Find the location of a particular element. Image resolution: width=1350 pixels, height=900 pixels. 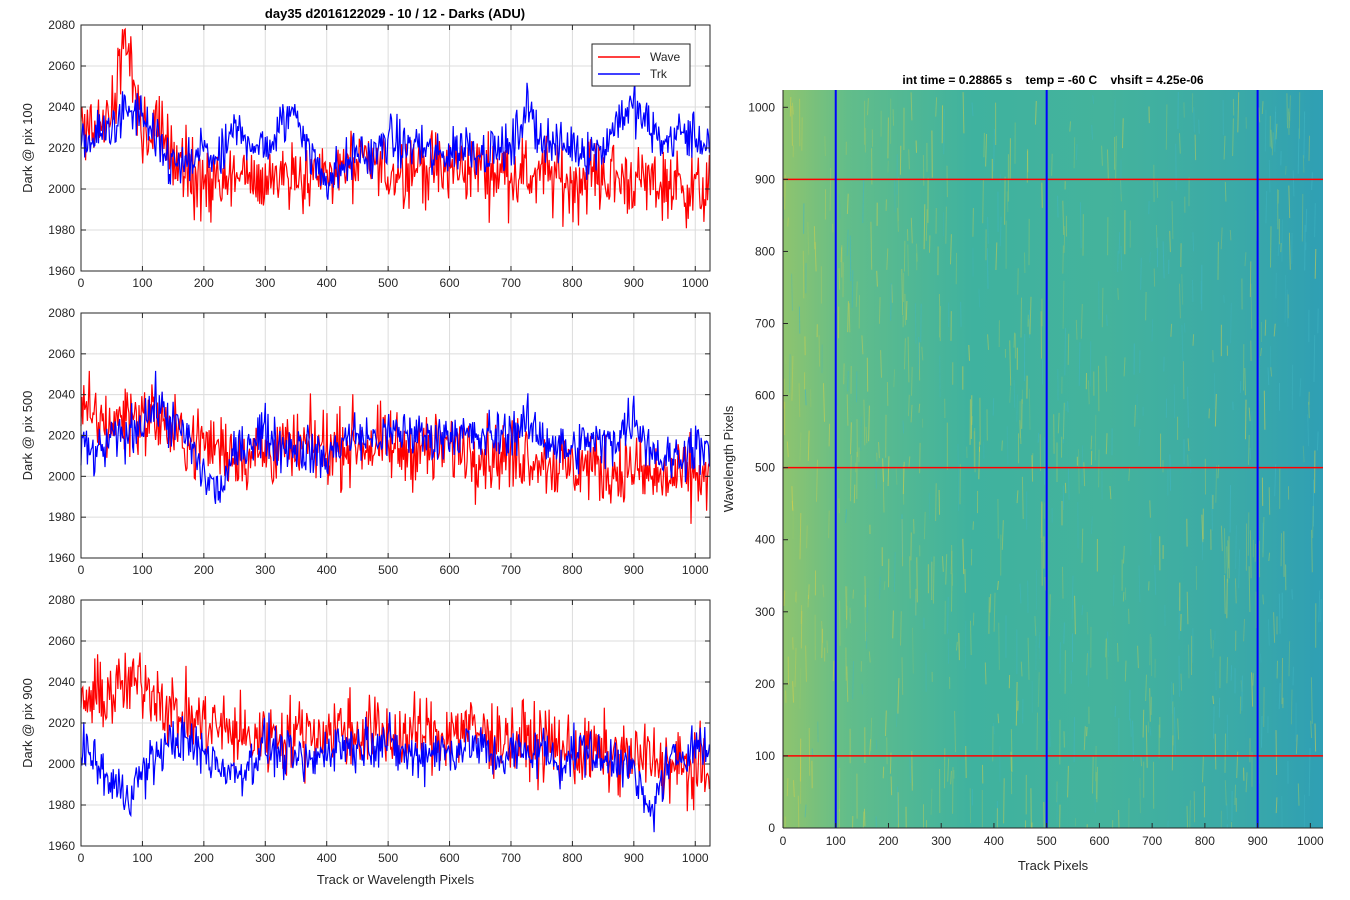

y-tick-label: 2080 is located at coordinates (61, 313).